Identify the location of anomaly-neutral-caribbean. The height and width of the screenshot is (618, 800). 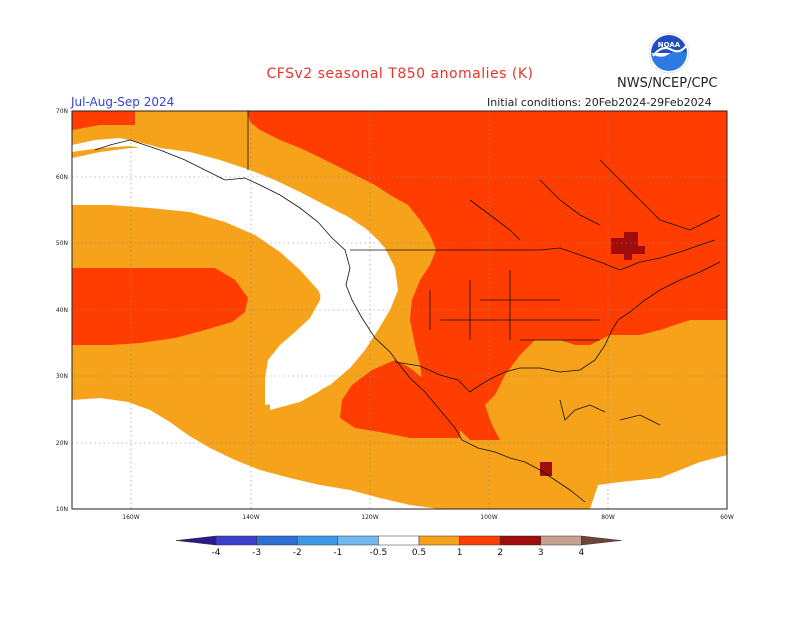
(658, 482).